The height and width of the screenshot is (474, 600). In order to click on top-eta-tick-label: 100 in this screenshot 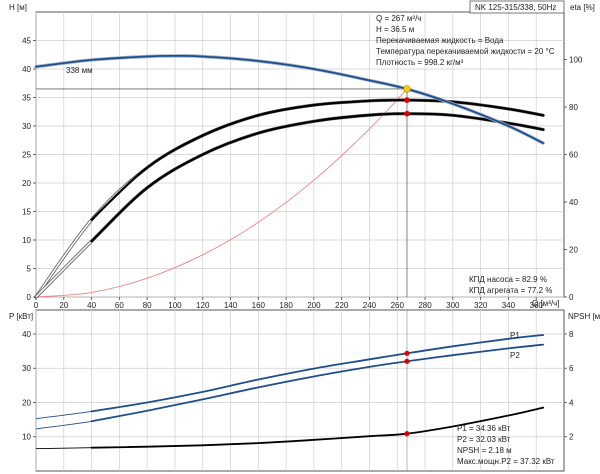, I will do `click(576, 60)`.